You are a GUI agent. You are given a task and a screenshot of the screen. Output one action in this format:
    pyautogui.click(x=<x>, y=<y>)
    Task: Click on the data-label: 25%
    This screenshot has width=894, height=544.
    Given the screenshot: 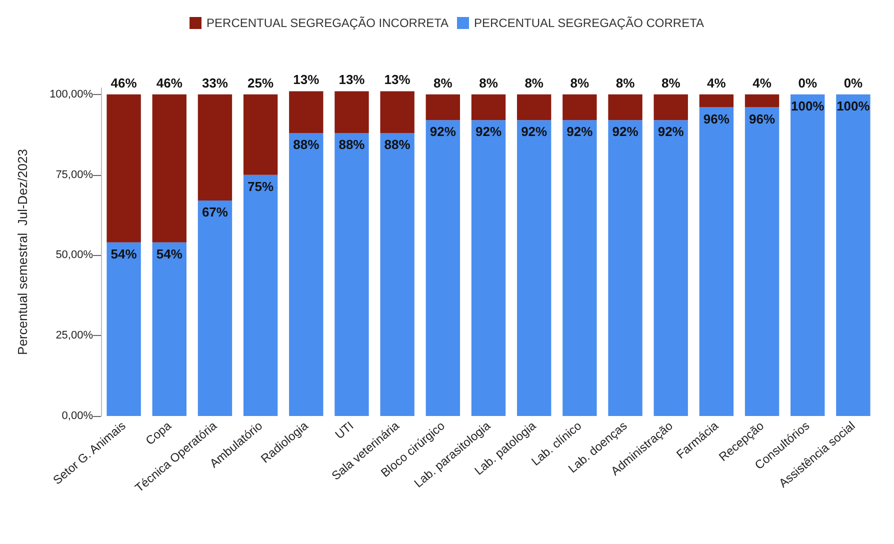 What is the action you would take?
    pyautogui.click(x=261, y=82)
    